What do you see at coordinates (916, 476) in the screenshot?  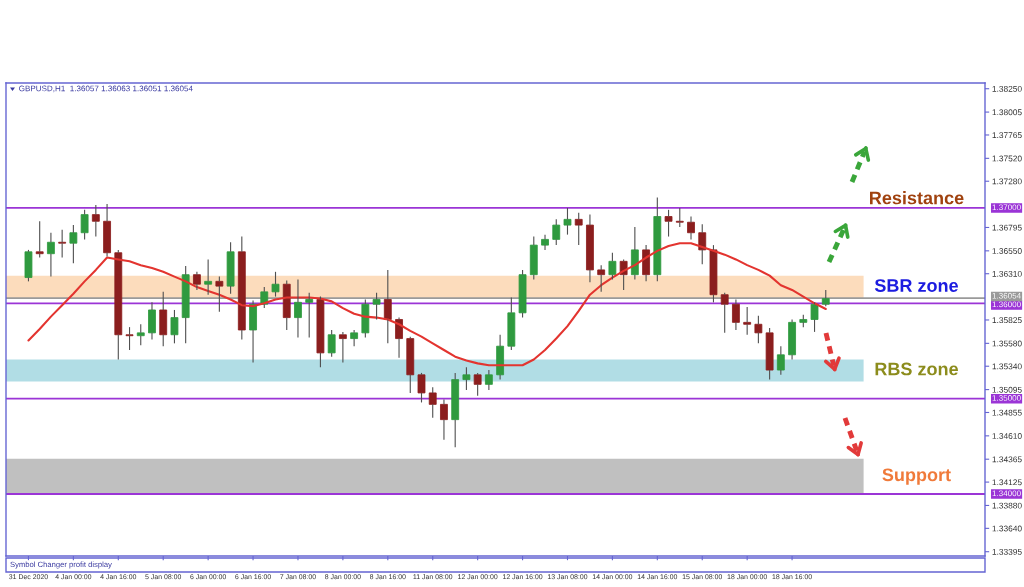 I see `band-label: Support` at bounding box center [916, 476].